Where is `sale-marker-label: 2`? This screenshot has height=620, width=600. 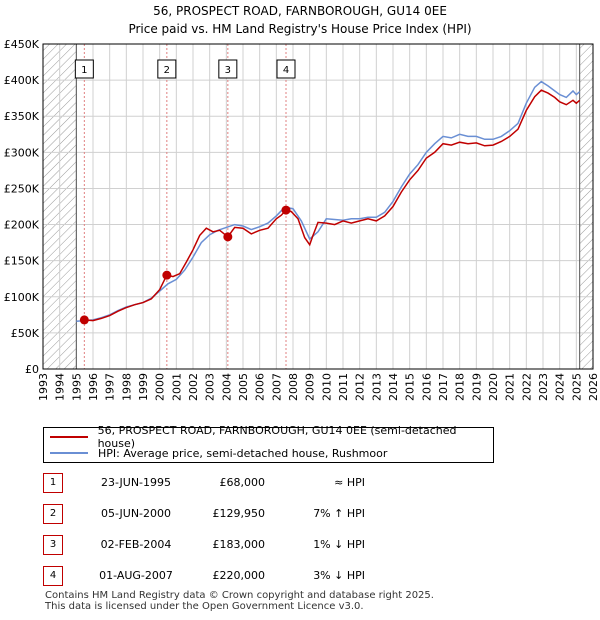 sale-marker-label: 2 is located at coordinates (167, 70).